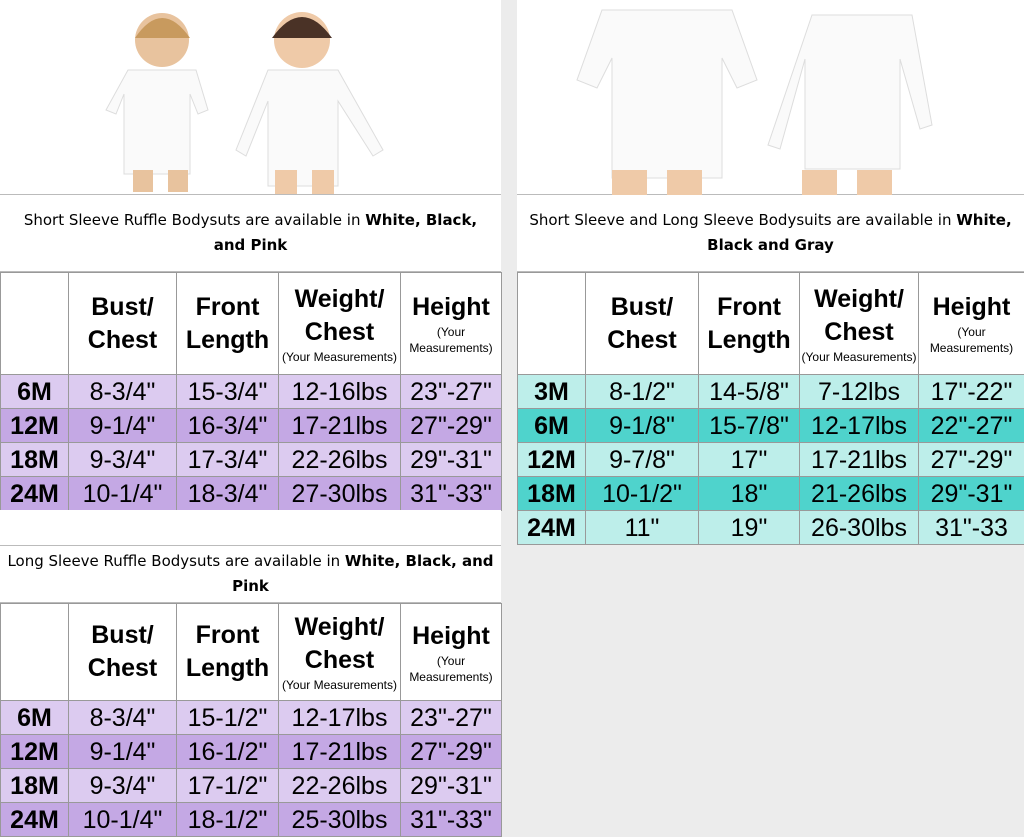 The width and height of the screenshot is (1024, 837). I want to click on measurement-cell: 12-16lbs, so click(340, 392).